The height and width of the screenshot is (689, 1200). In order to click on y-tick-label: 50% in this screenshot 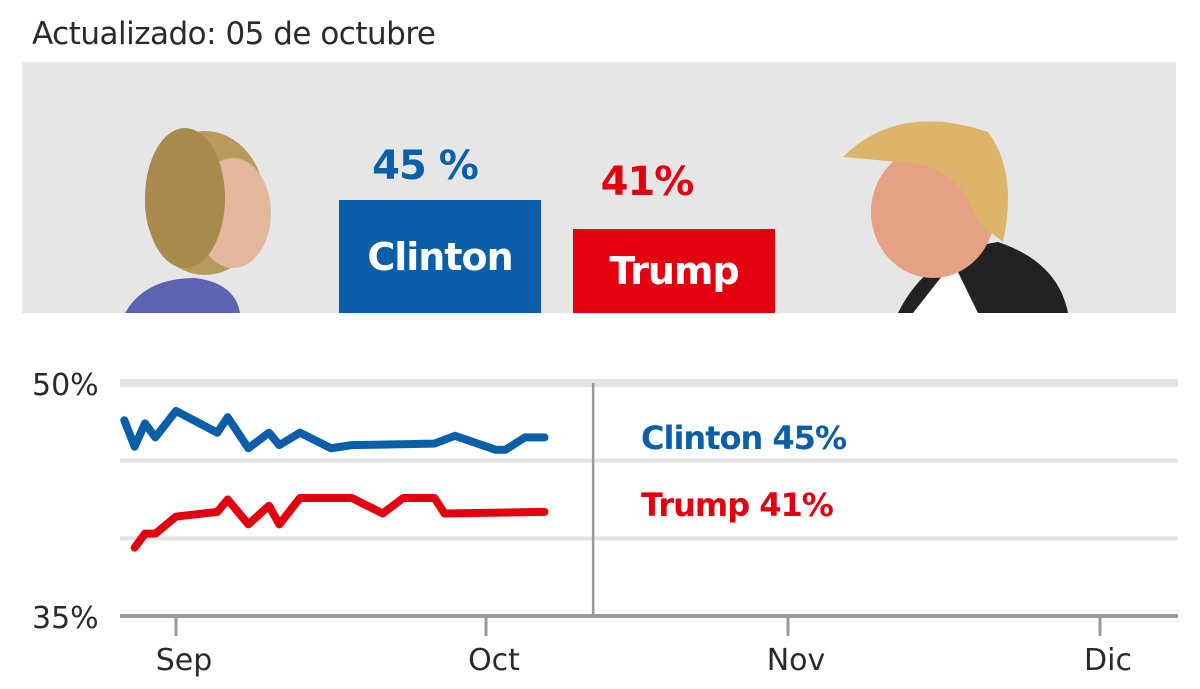, I will do `click(65, 385)`.